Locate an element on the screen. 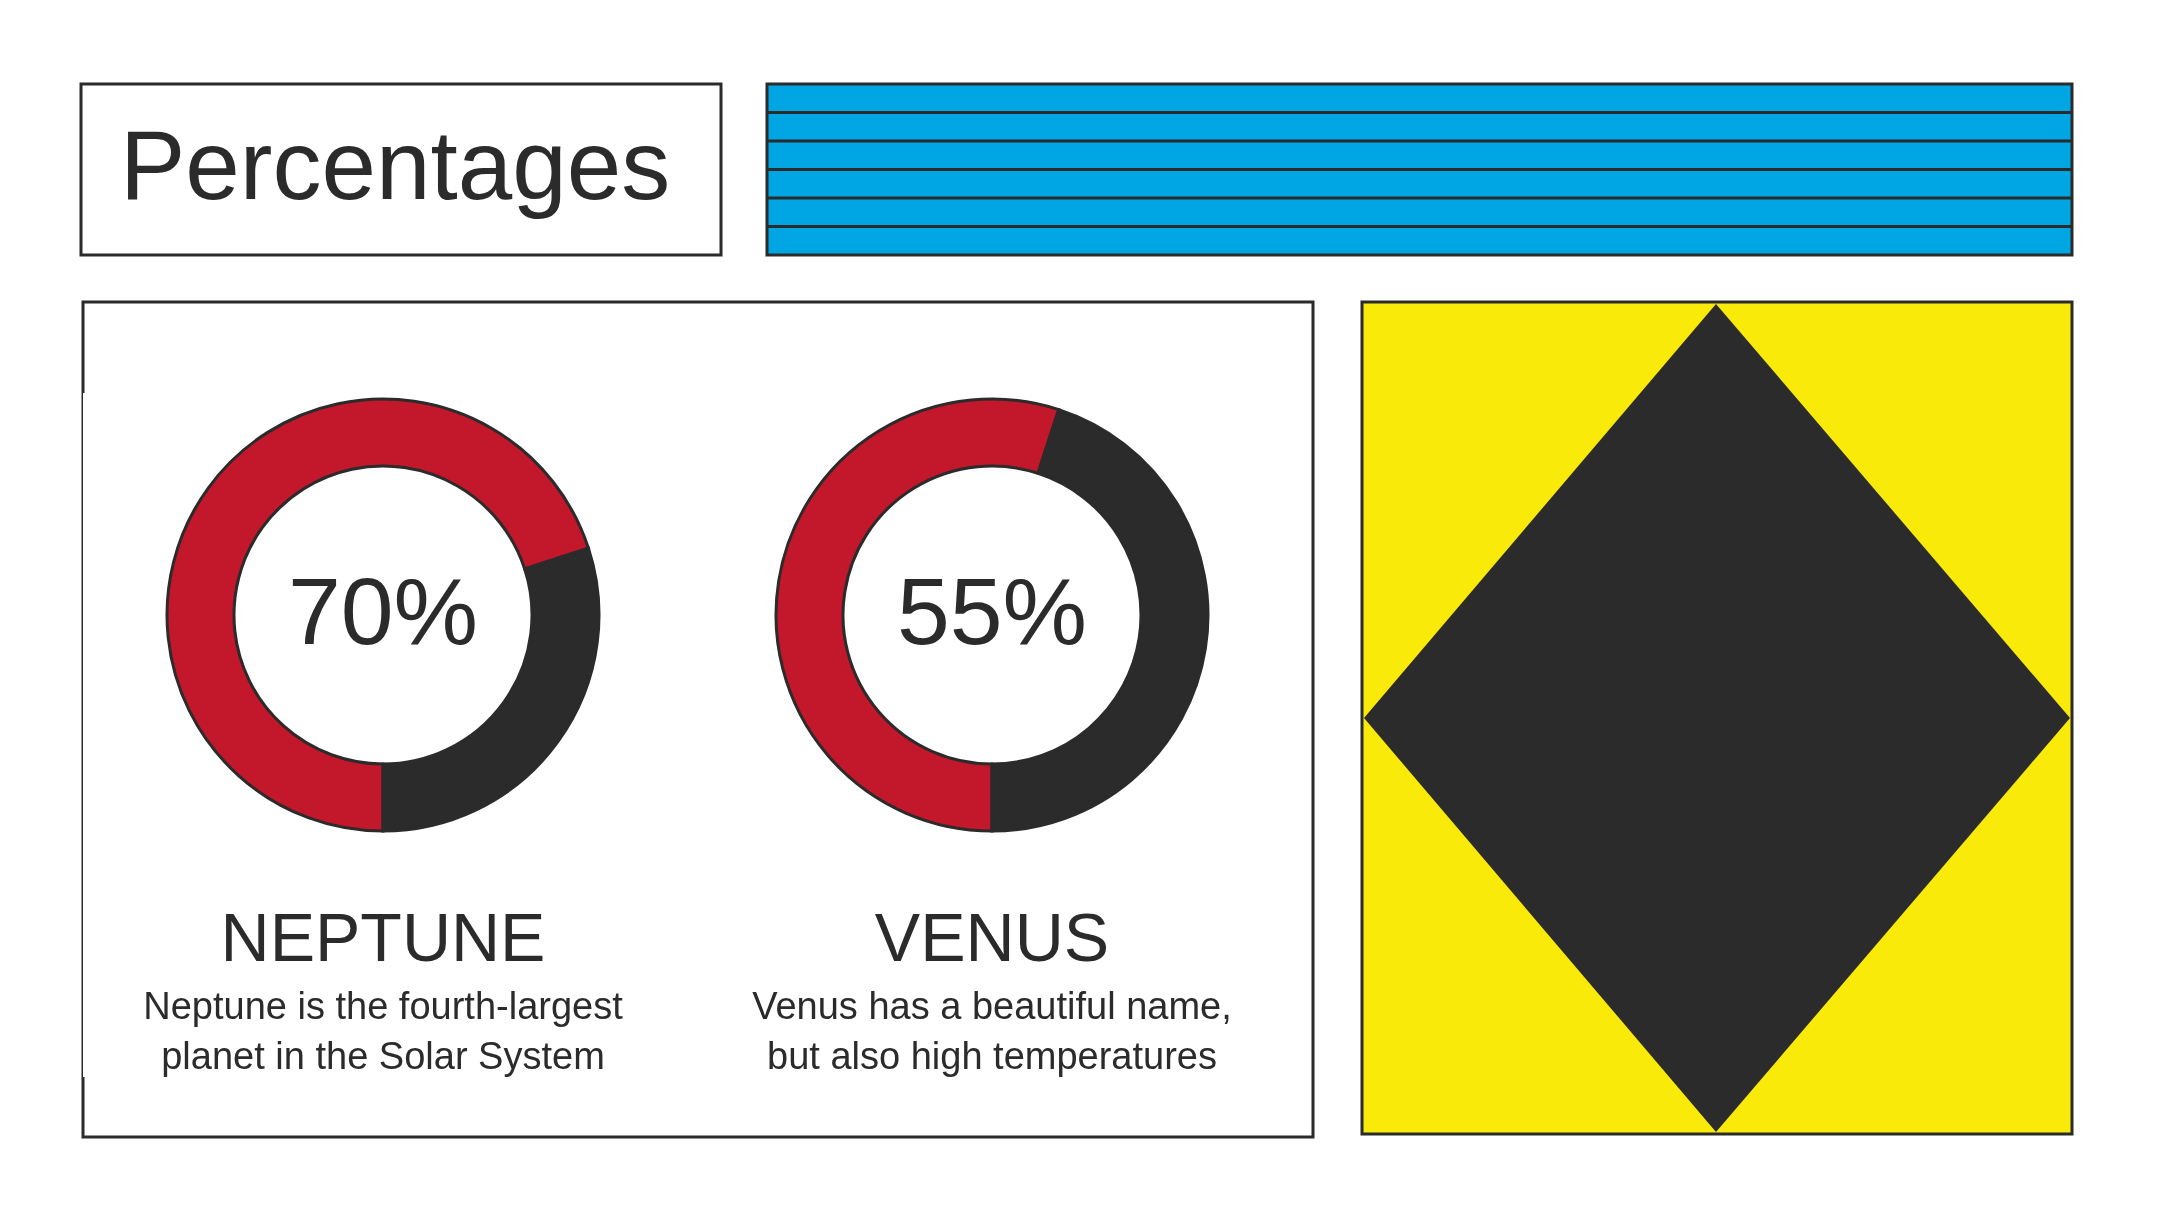 This screenshot has height=1215, width=2160. text: Percentages is located at coordinates (395, 165).